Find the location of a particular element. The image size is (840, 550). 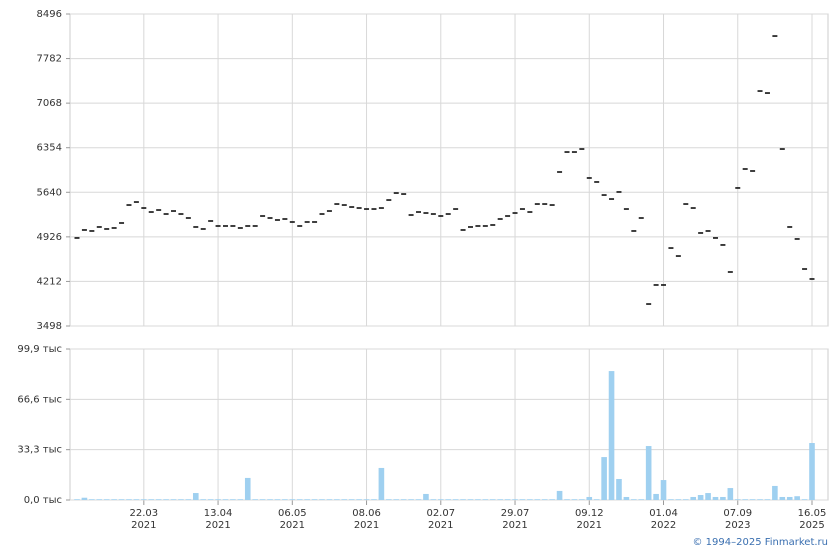

x-tick-label: 16.05 2025 is located at coordinates (812, 519).